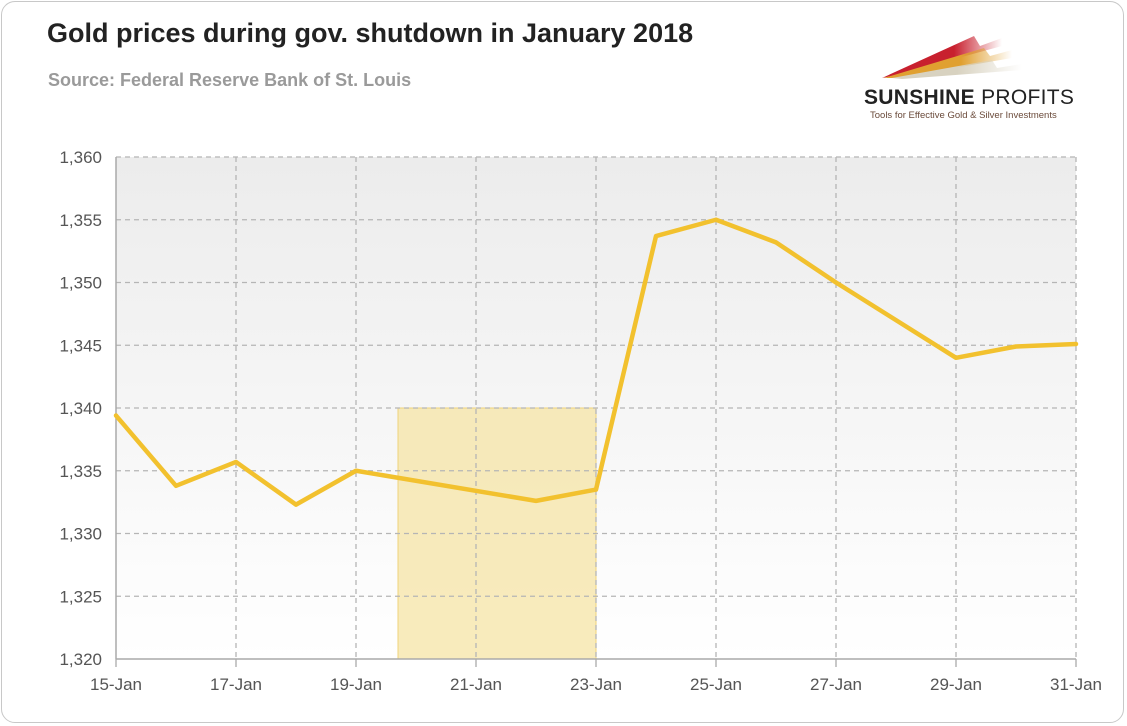 This screenshot has width=1127, height=726. Describe the element at coordinates (836, 684) in the screenshot. I see `x-tick-label: 27-Jan` at that location.